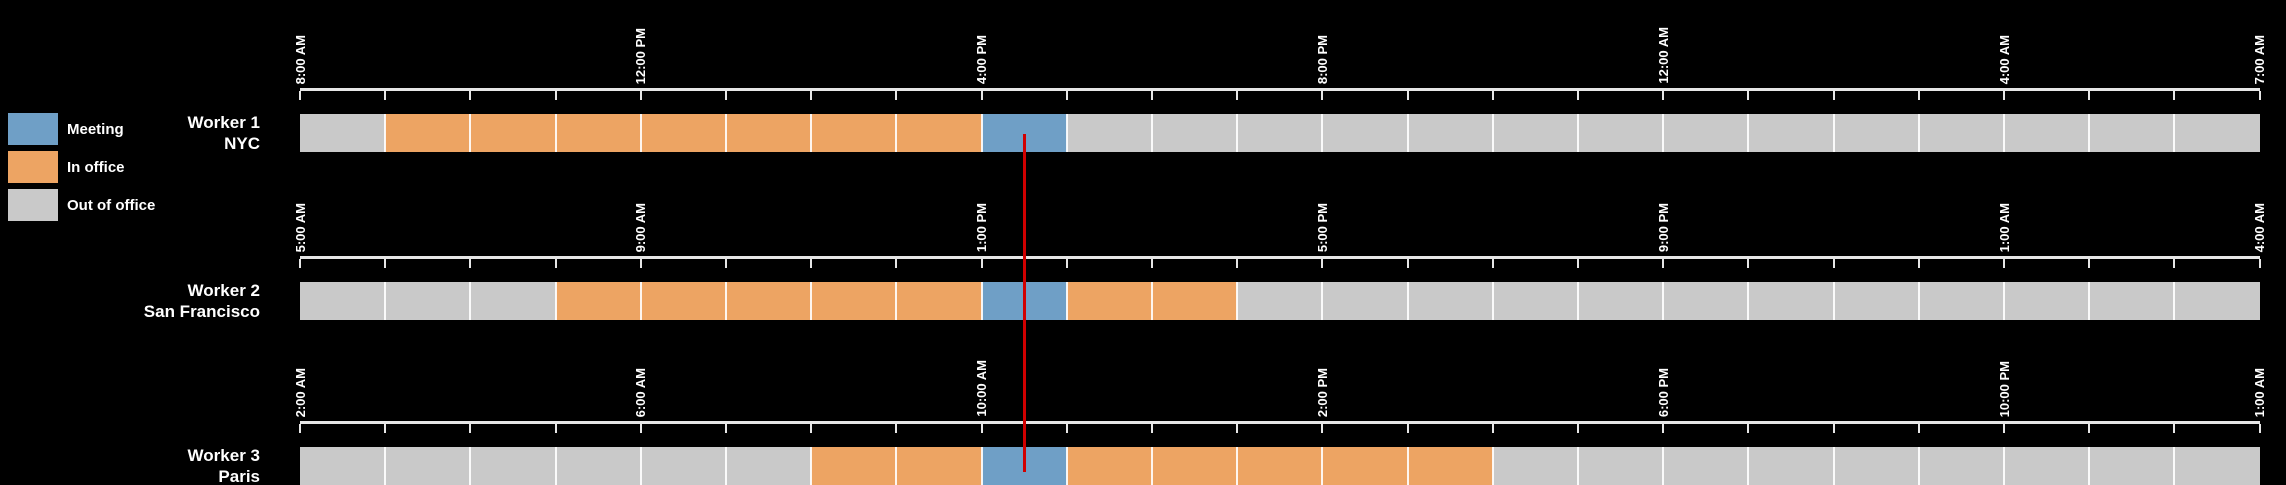 The width and height of the screenshot is (2286, 485). What do you see at coordinates (1663, 55) in the screenshot?
I see `hour-tick-label-text: 12:00 AM` at bounding box center [1663, 55].